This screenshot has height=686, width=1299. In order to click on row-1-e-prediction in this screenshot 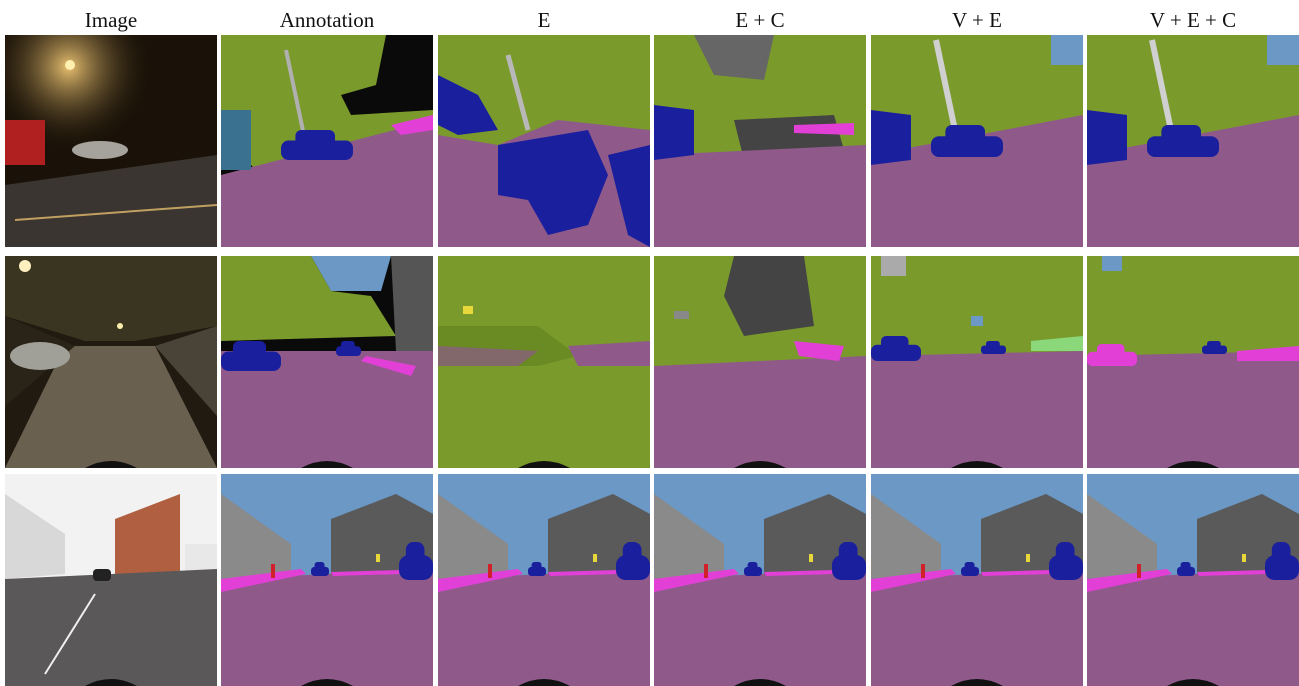, I will do `click(544, 141)`.